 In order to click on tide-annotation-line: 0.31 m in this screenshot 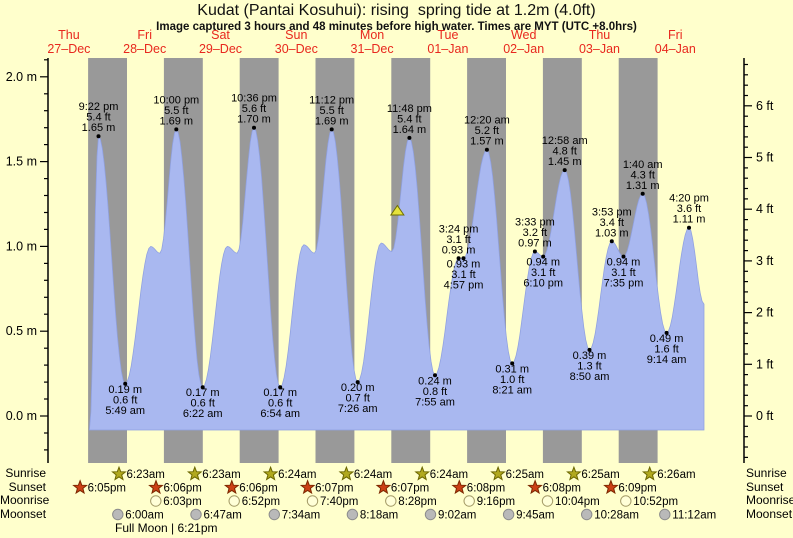, I will do `click(512, 369)`.